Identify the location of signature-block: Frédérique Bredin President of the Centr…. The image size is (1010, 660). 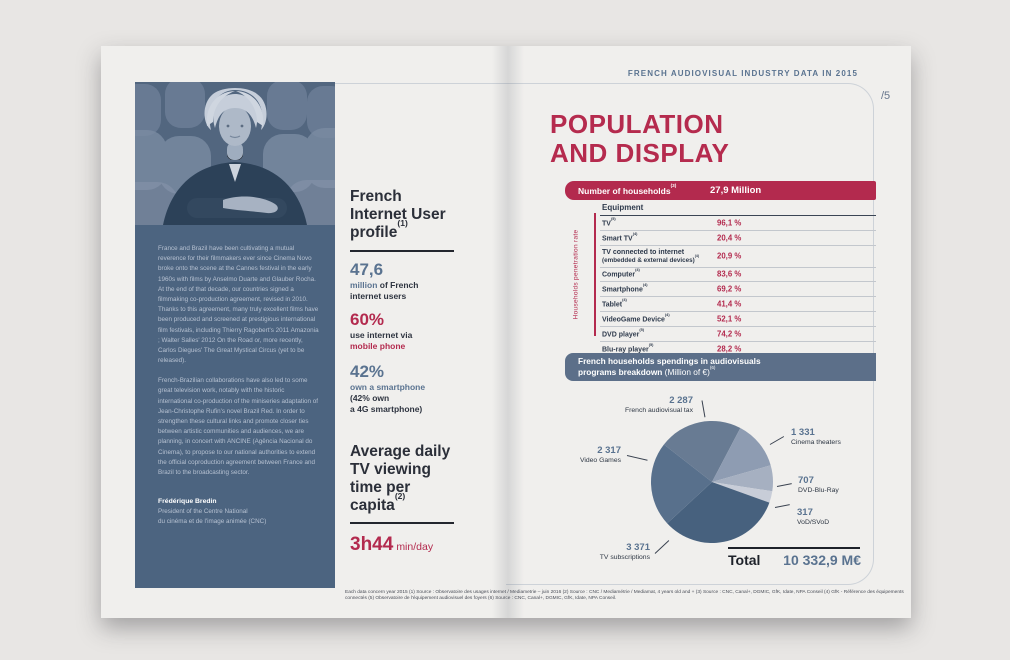
(238, 511).